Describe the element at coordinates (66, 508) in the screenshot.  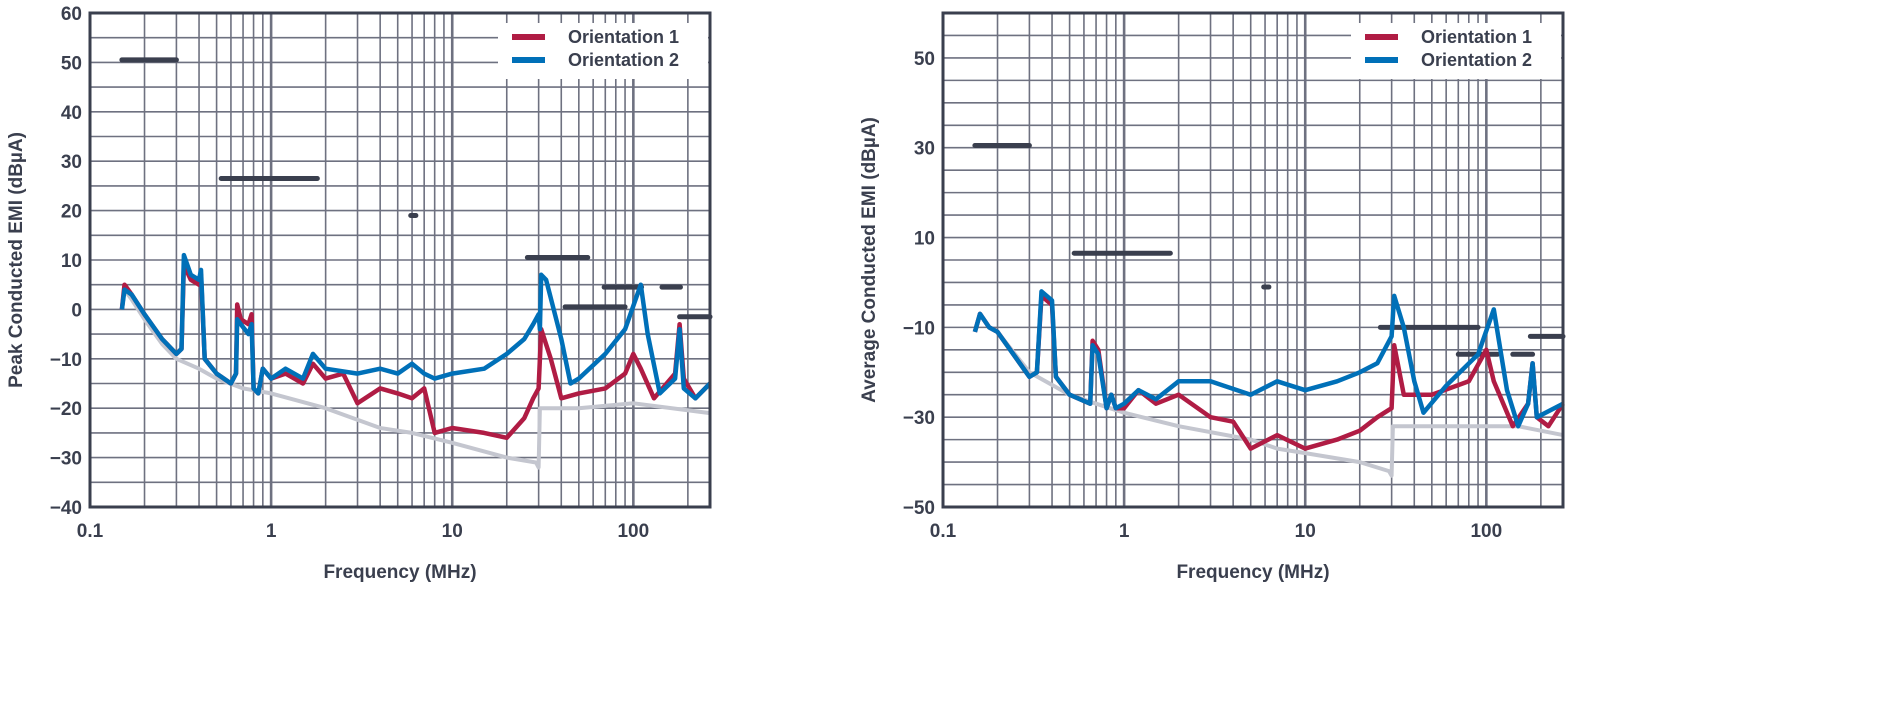
I see `y-tick-label: −40` at that location.